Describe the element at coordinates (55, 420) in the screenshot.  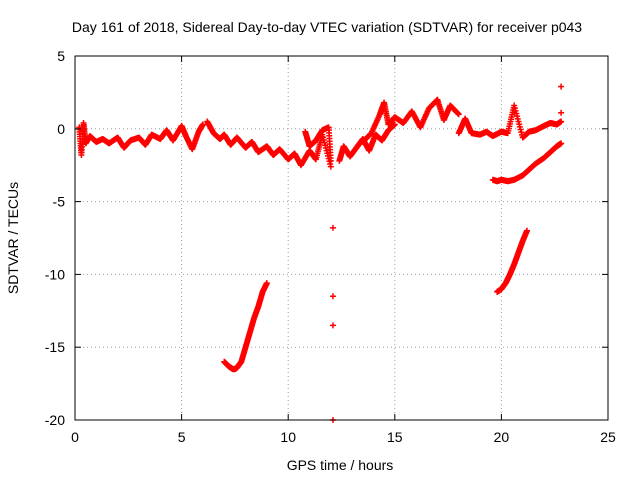
I see `y-tick-label: -20` at that location.